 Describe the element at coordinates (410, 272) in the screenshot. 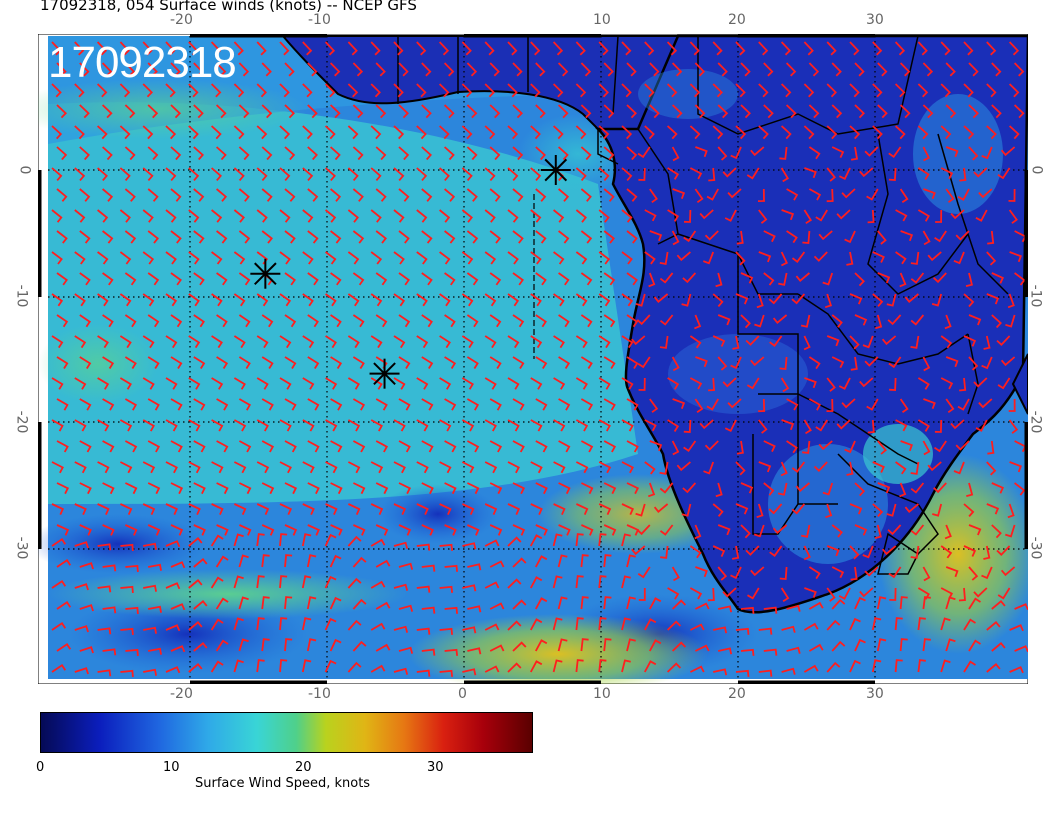

I see `storm-markers` at that location.